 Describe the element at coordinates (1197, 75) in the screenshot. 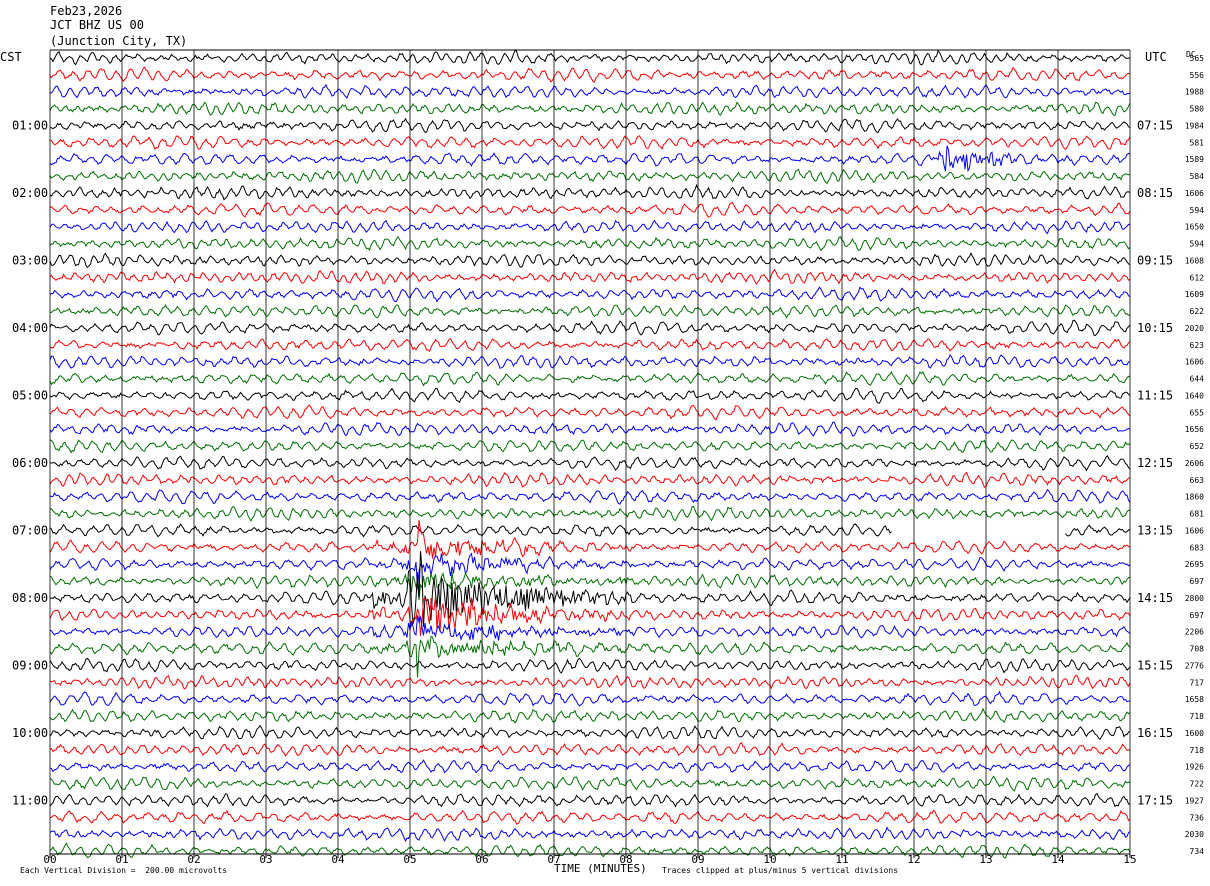

I see `dc-value-row-1: 556` at that location.